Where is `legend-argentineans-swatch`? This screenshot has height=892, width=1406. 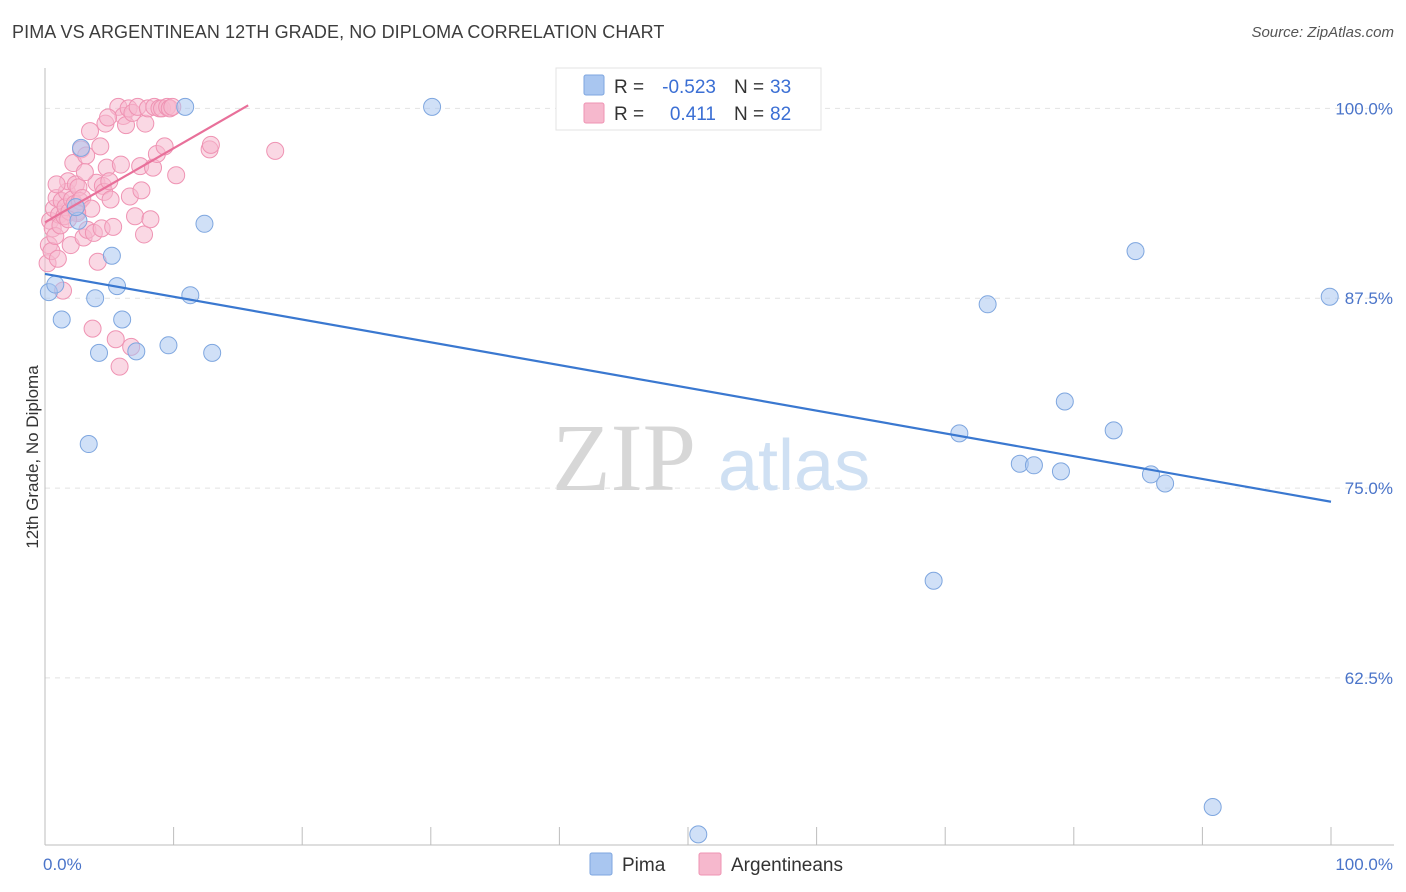 legend-argentineans-swatch is located at coordinates (710, 864).